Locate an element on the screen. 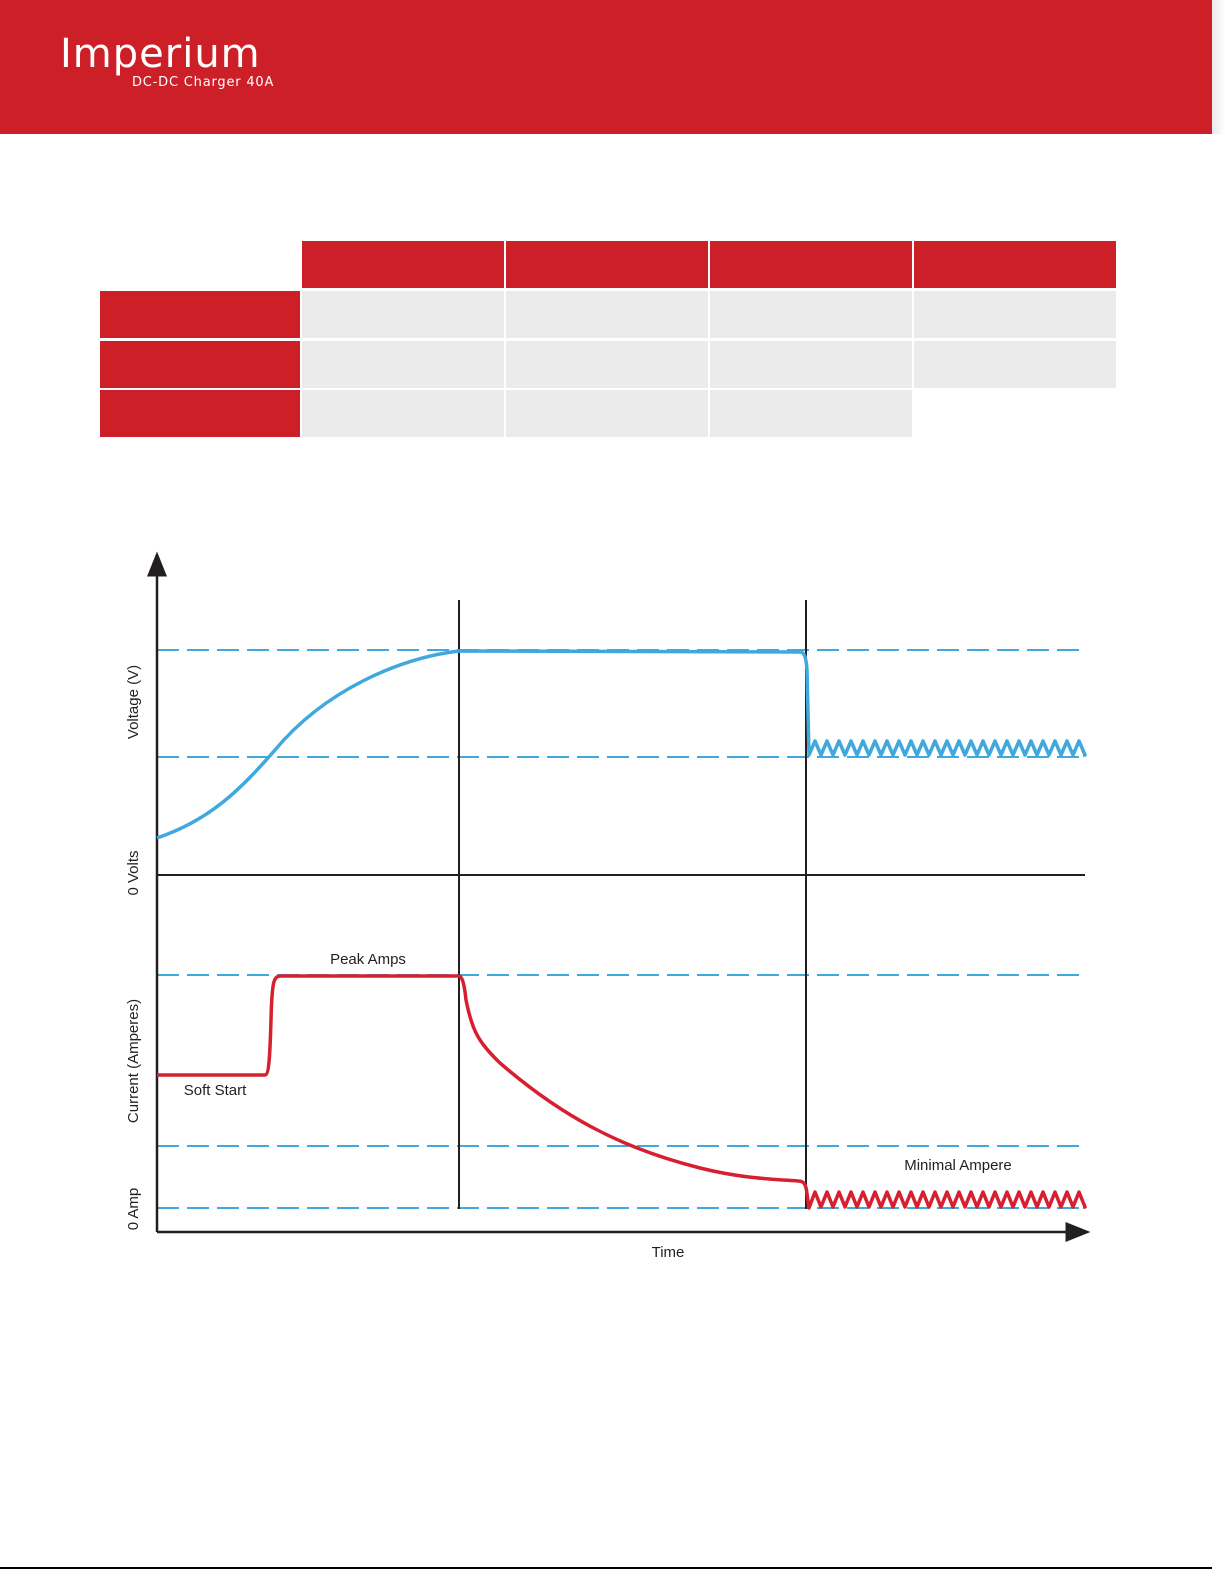  y-axis-label-zero-amp: 0 Amp is located at coordinates (133, 1209).